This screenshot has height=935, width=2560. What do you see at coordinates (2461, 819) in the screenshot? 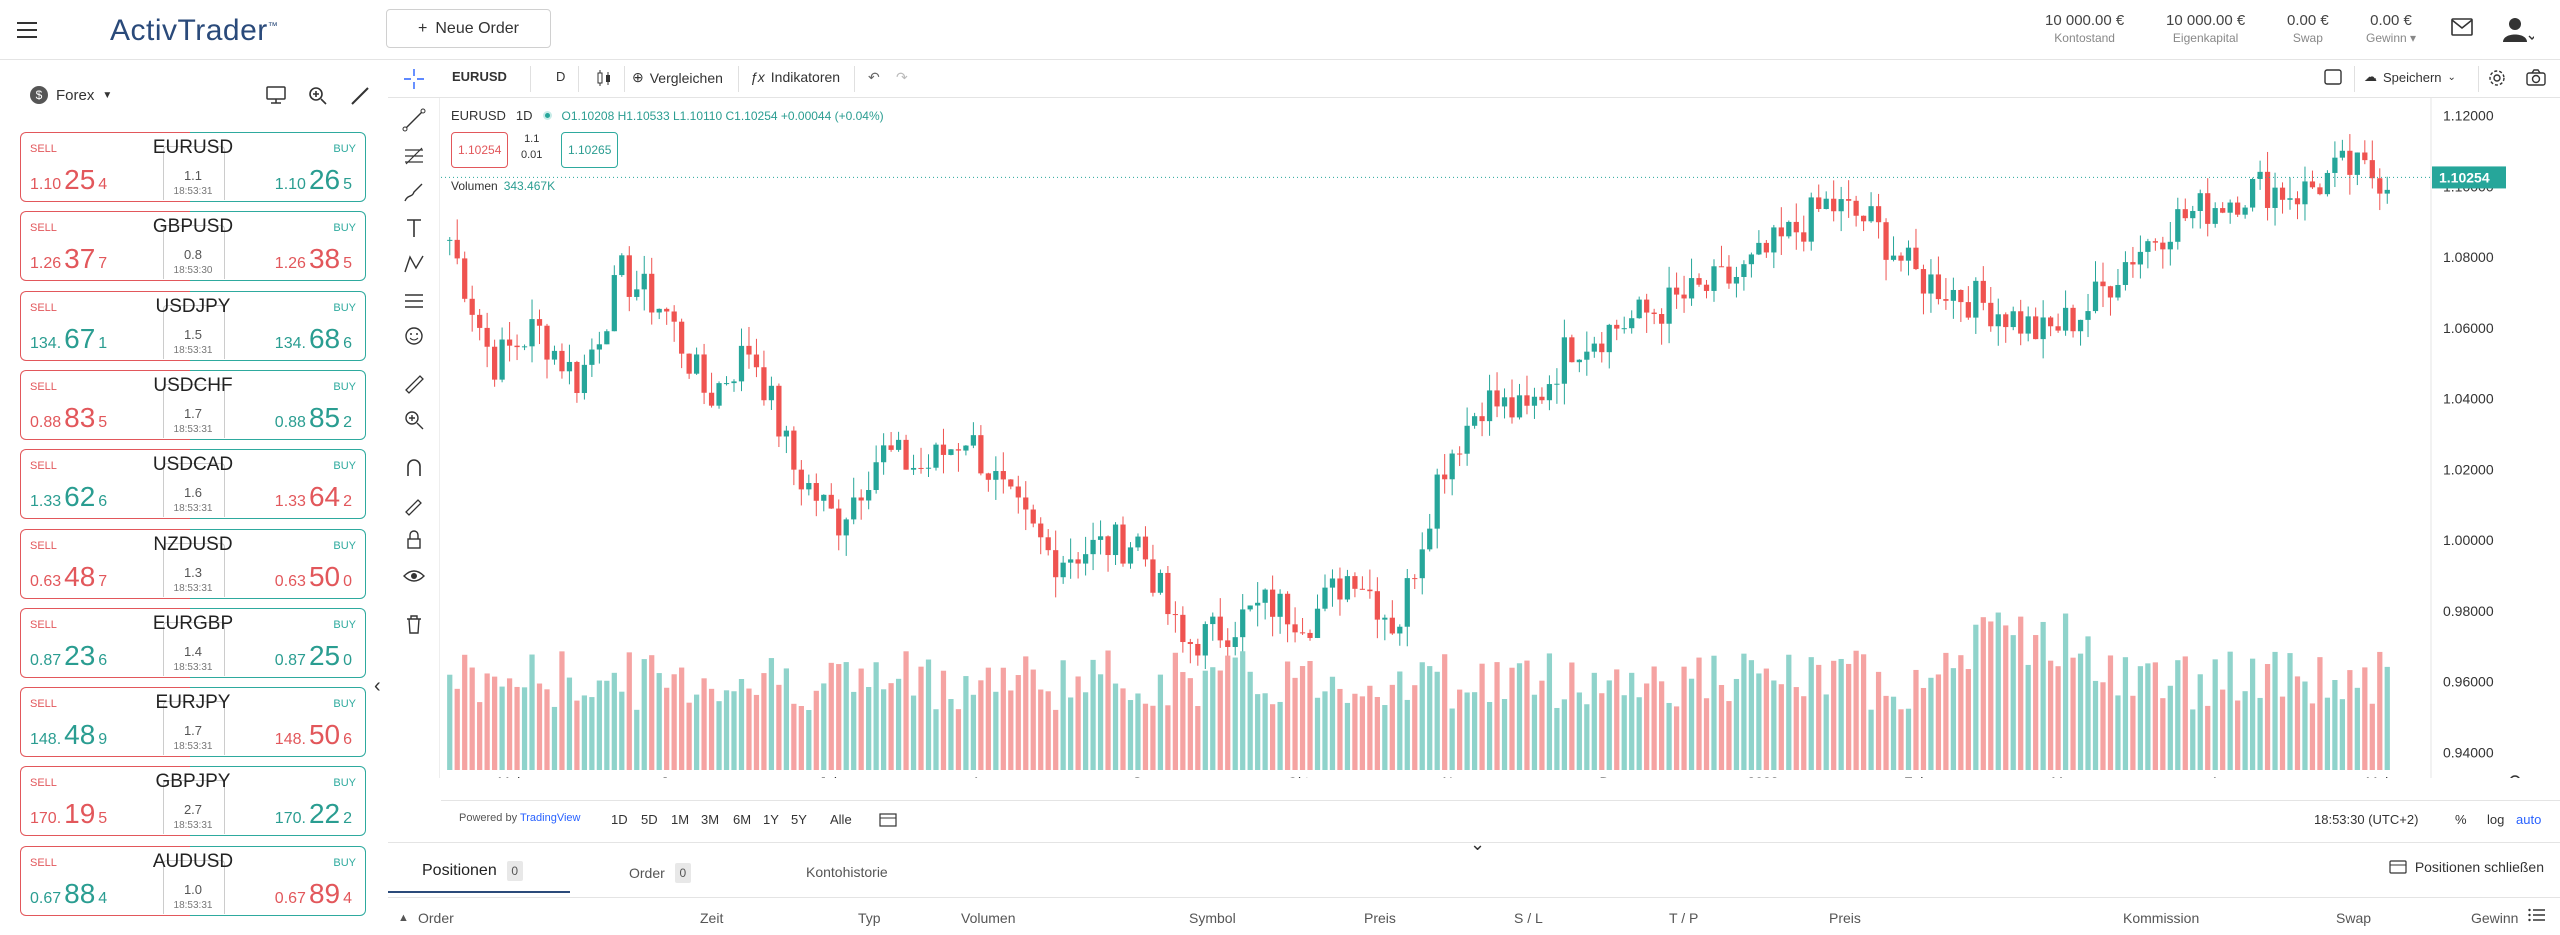
I see `percent-toggle: %` at bounding box center [2461, 819].